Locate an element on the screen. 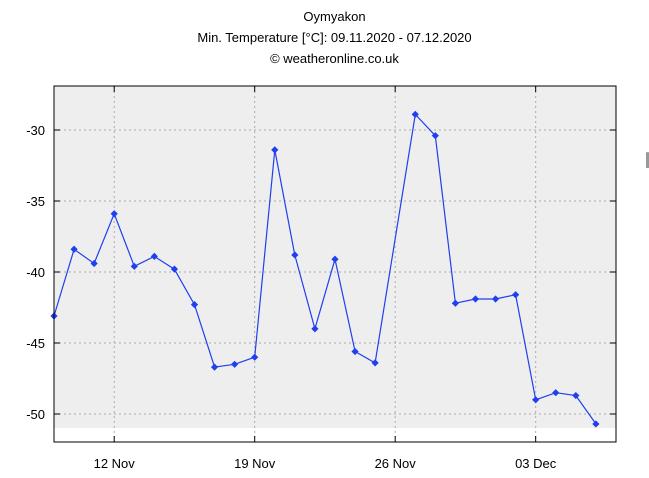  y-tick-label: -30 is located at coordinates (35, 130).